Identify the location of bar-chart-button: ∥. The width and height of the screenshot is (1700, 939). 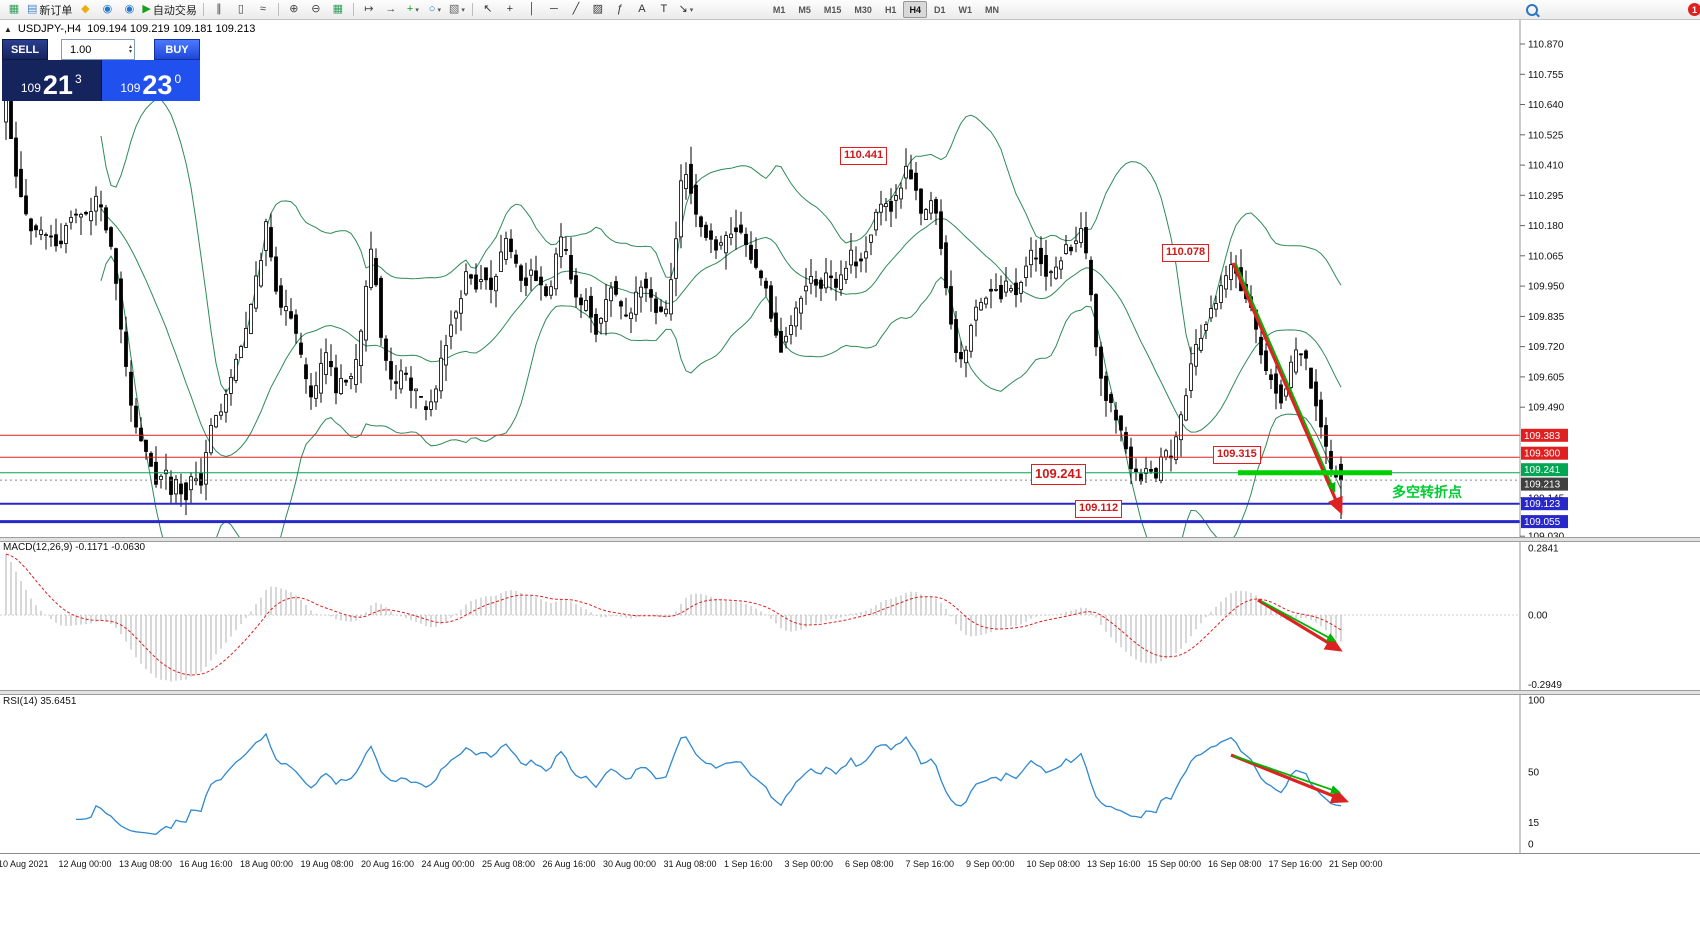
(219, 9).